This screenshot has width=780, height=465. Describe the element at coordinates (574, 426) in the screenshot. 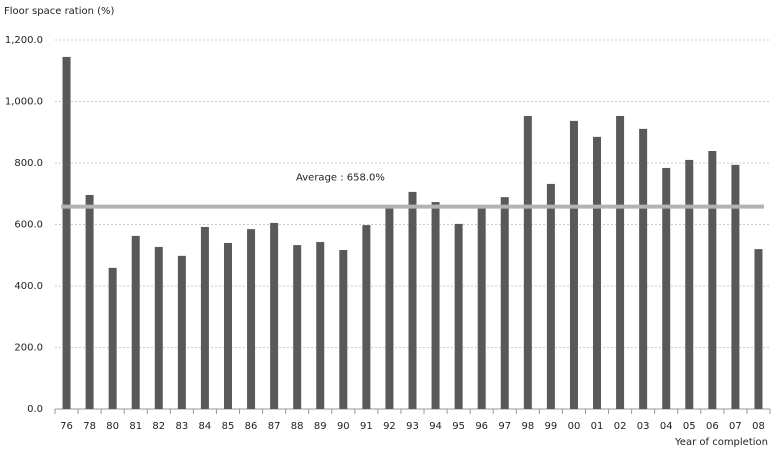

I see `x-tick-label: 00` at that location.